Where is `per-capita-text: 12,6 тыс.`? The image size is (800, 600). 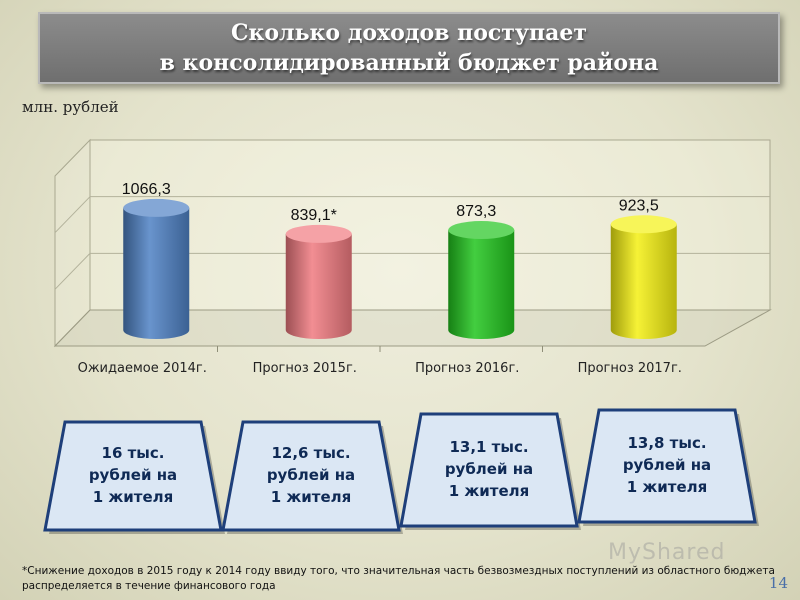 per-capita-text: 12,6 тыс. is located at coordinates (310, 453).